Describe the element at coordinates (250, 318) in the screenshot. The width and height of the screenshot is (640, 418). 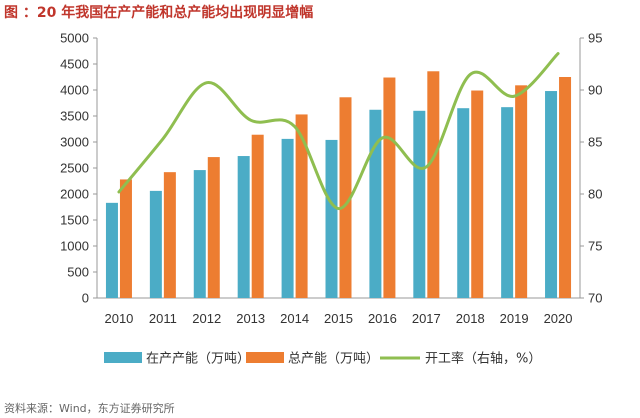
I see `x-tick-label: 2013` at that location.